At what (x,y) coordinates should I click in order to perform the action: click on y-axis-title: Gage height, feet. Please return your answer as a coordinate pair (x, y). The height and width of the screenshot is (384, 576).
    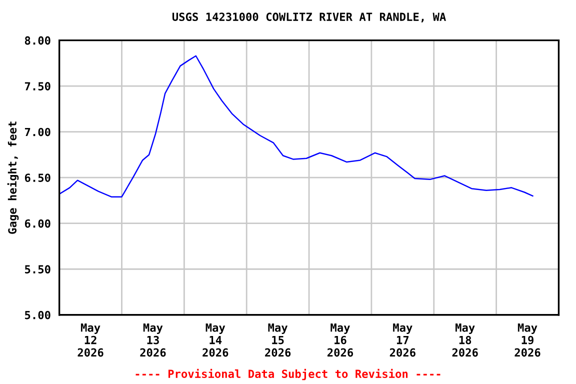
    Looking at the image, I should click on (13, 178).